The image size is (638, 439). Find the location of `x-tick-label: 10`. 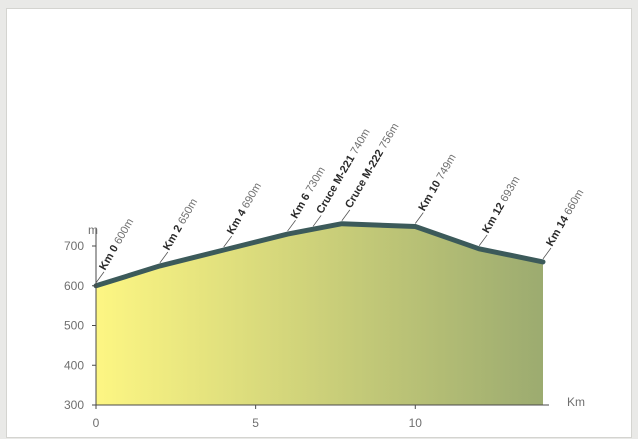

x-tick-label: 10 is located at coordinates (416, 423).